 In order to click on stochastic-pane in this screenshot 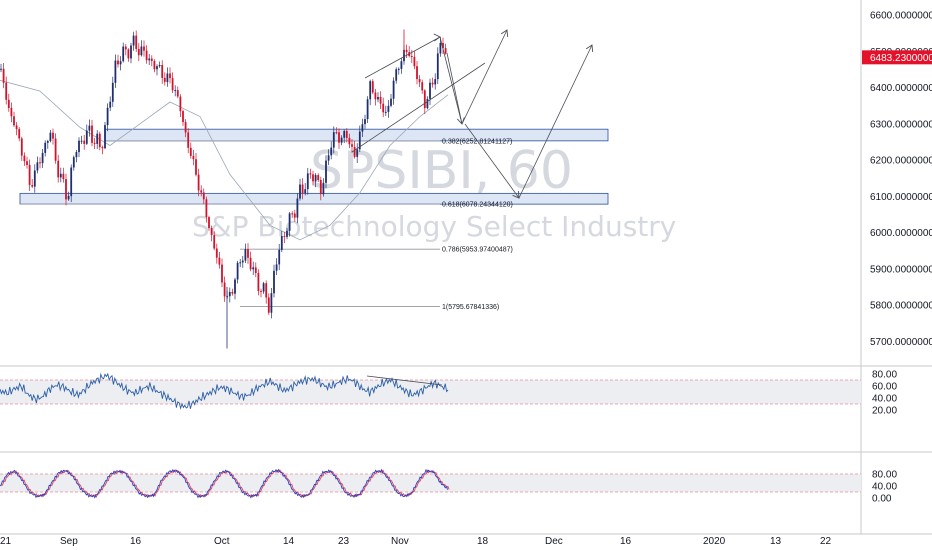, I will do `click(430, 483)`.